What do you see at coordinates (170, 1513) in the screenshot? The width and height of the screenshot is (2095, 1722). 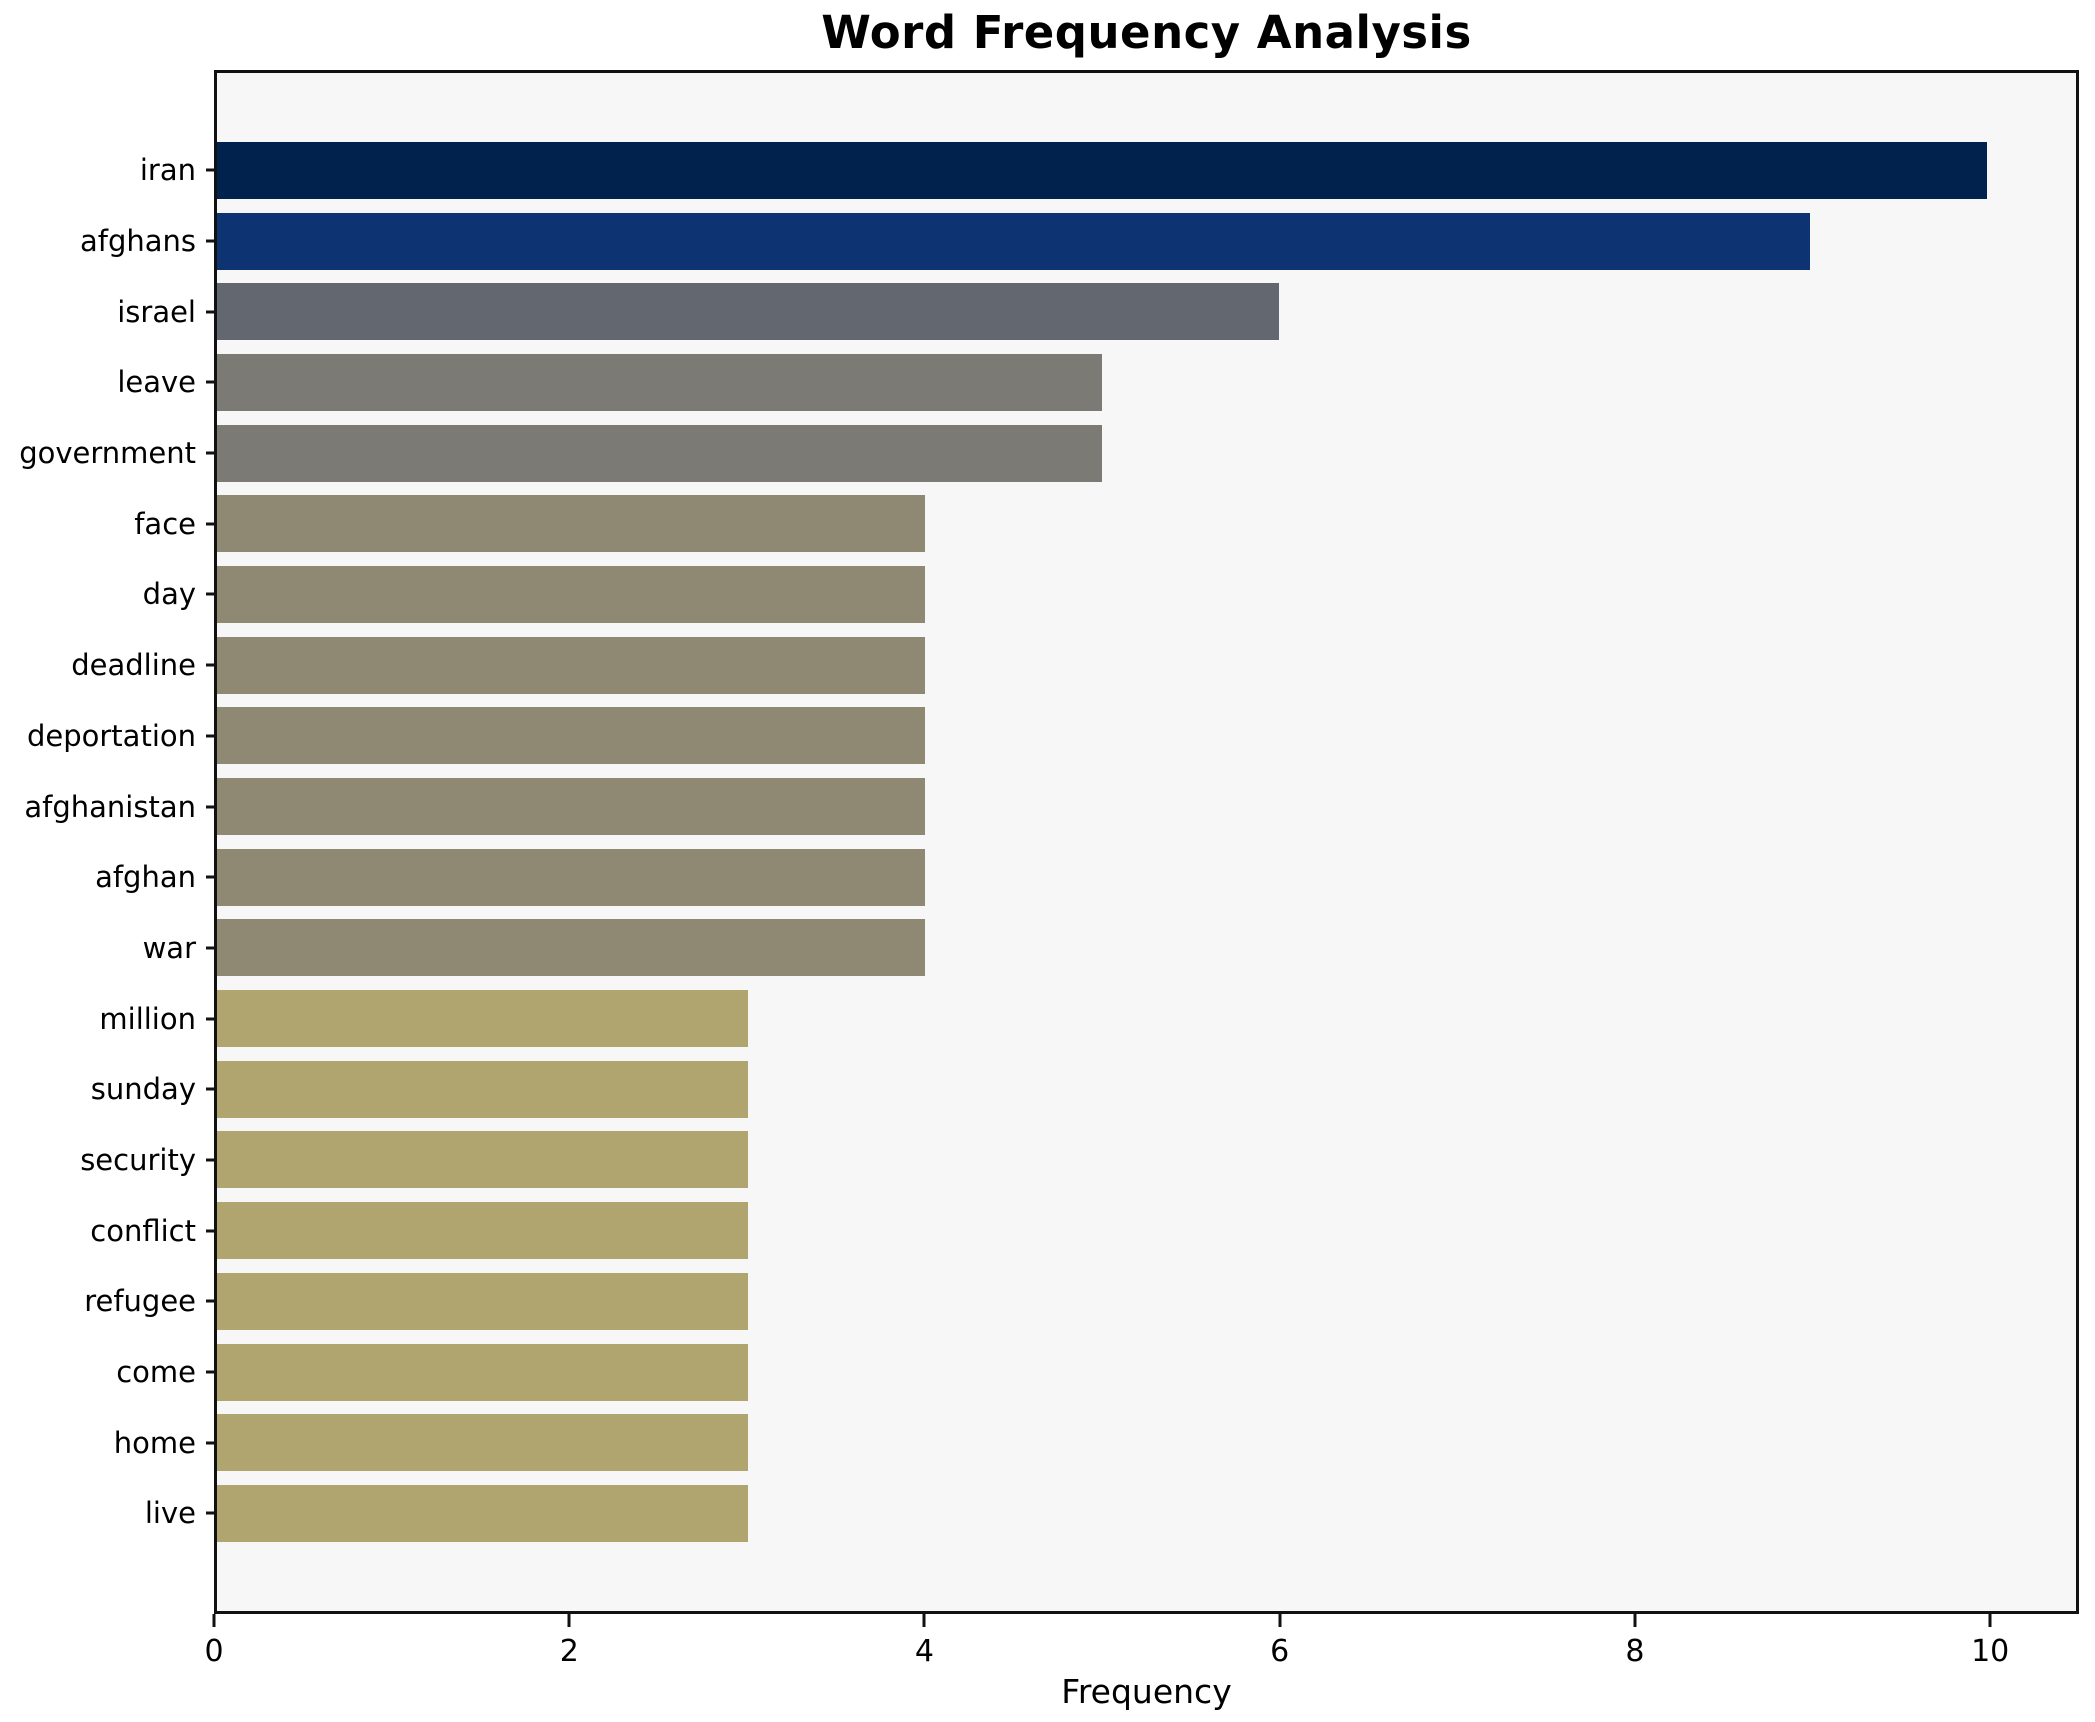 I see `y-tick-label: live` at bounding box center [170, 1513].